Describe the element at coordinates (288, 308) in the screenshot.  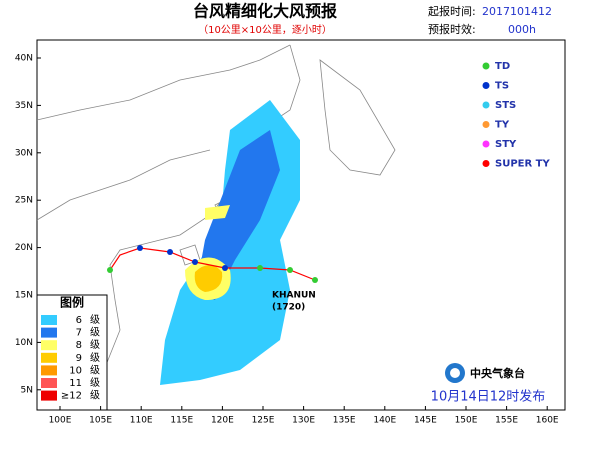
I see `typhoon-code: (1720)` at that location.